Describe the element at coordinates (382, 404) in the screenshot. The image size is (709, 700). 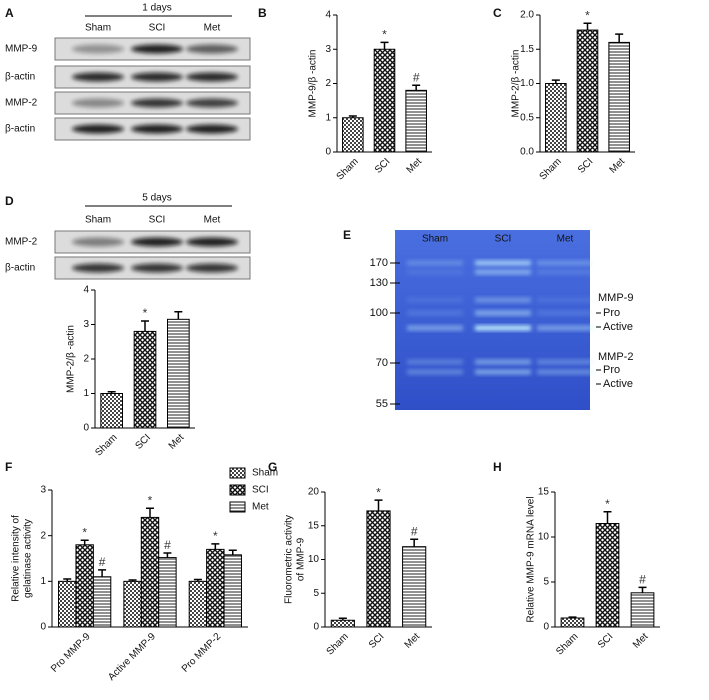
I see `marker-label: 55` at that location.